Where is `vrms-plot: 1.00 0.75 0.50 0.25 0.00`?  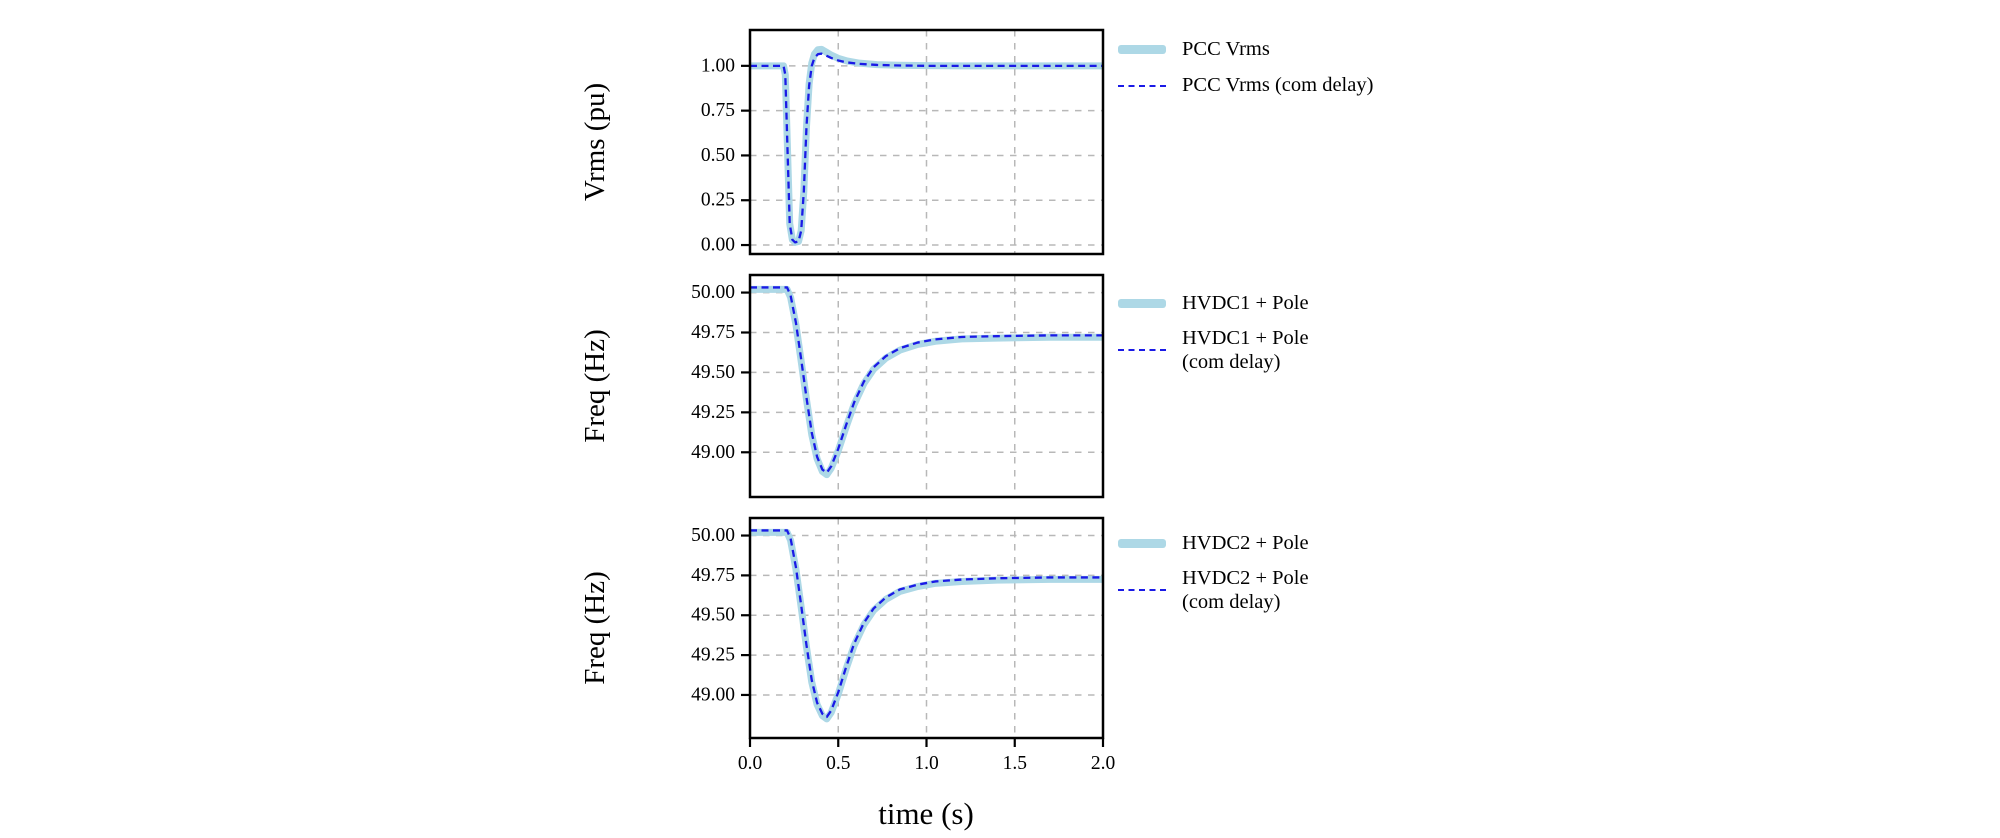 vrms-plot: 1.00 0.75 0.50 0.25 0.00 is located at coordinates (903, 142).